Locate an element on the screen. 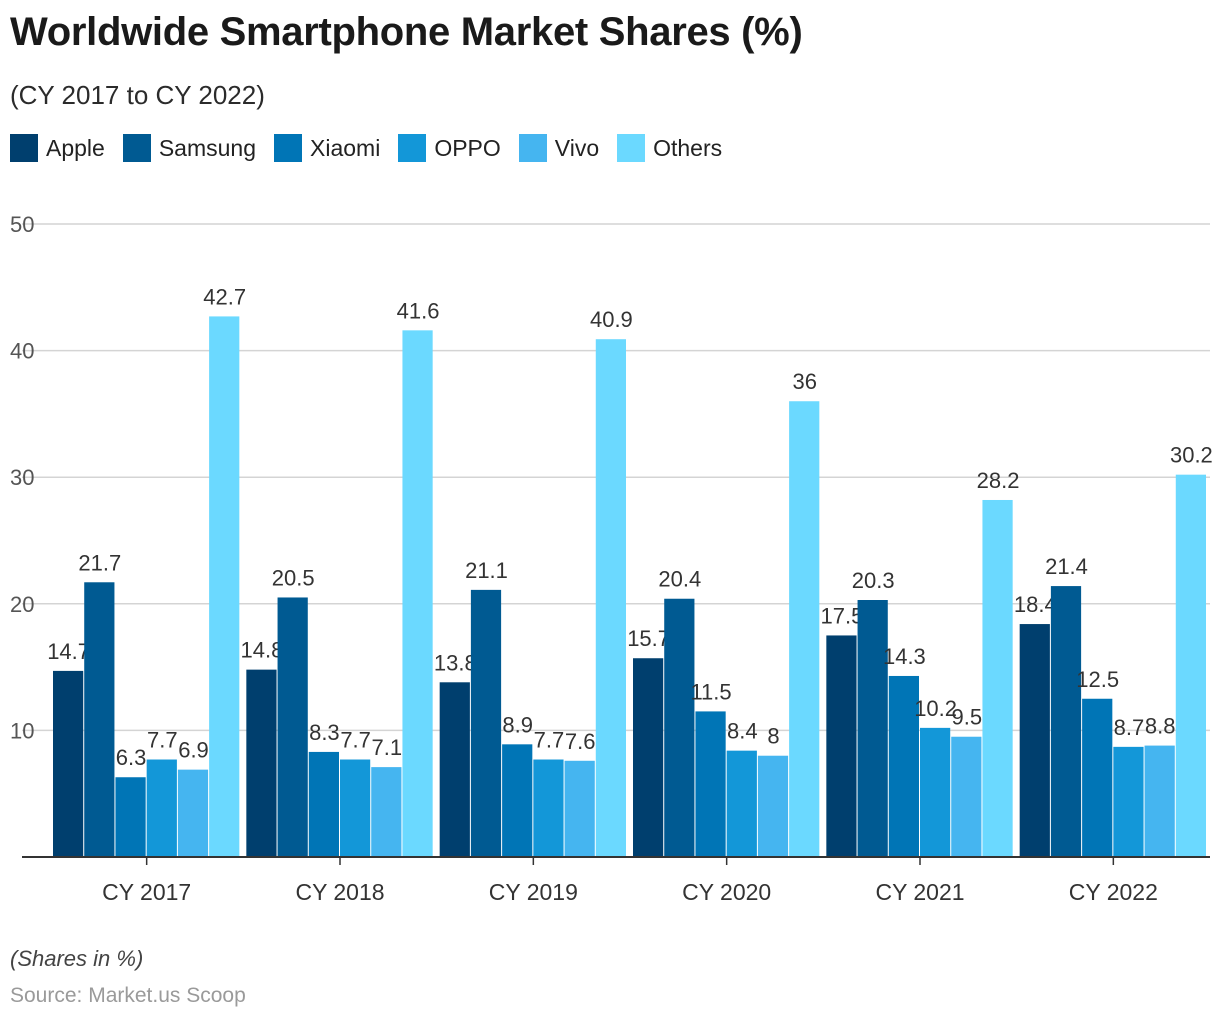 This screenshot has height=1020, width=1220. x-tick-label-cy-2019: CY 2019 is located at coordinates (533, 892).